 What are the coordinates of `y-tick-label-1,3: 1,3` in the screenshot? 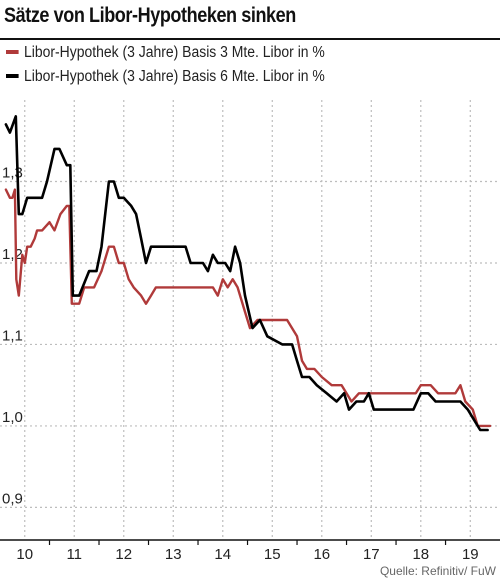 It's located at (12, 172).